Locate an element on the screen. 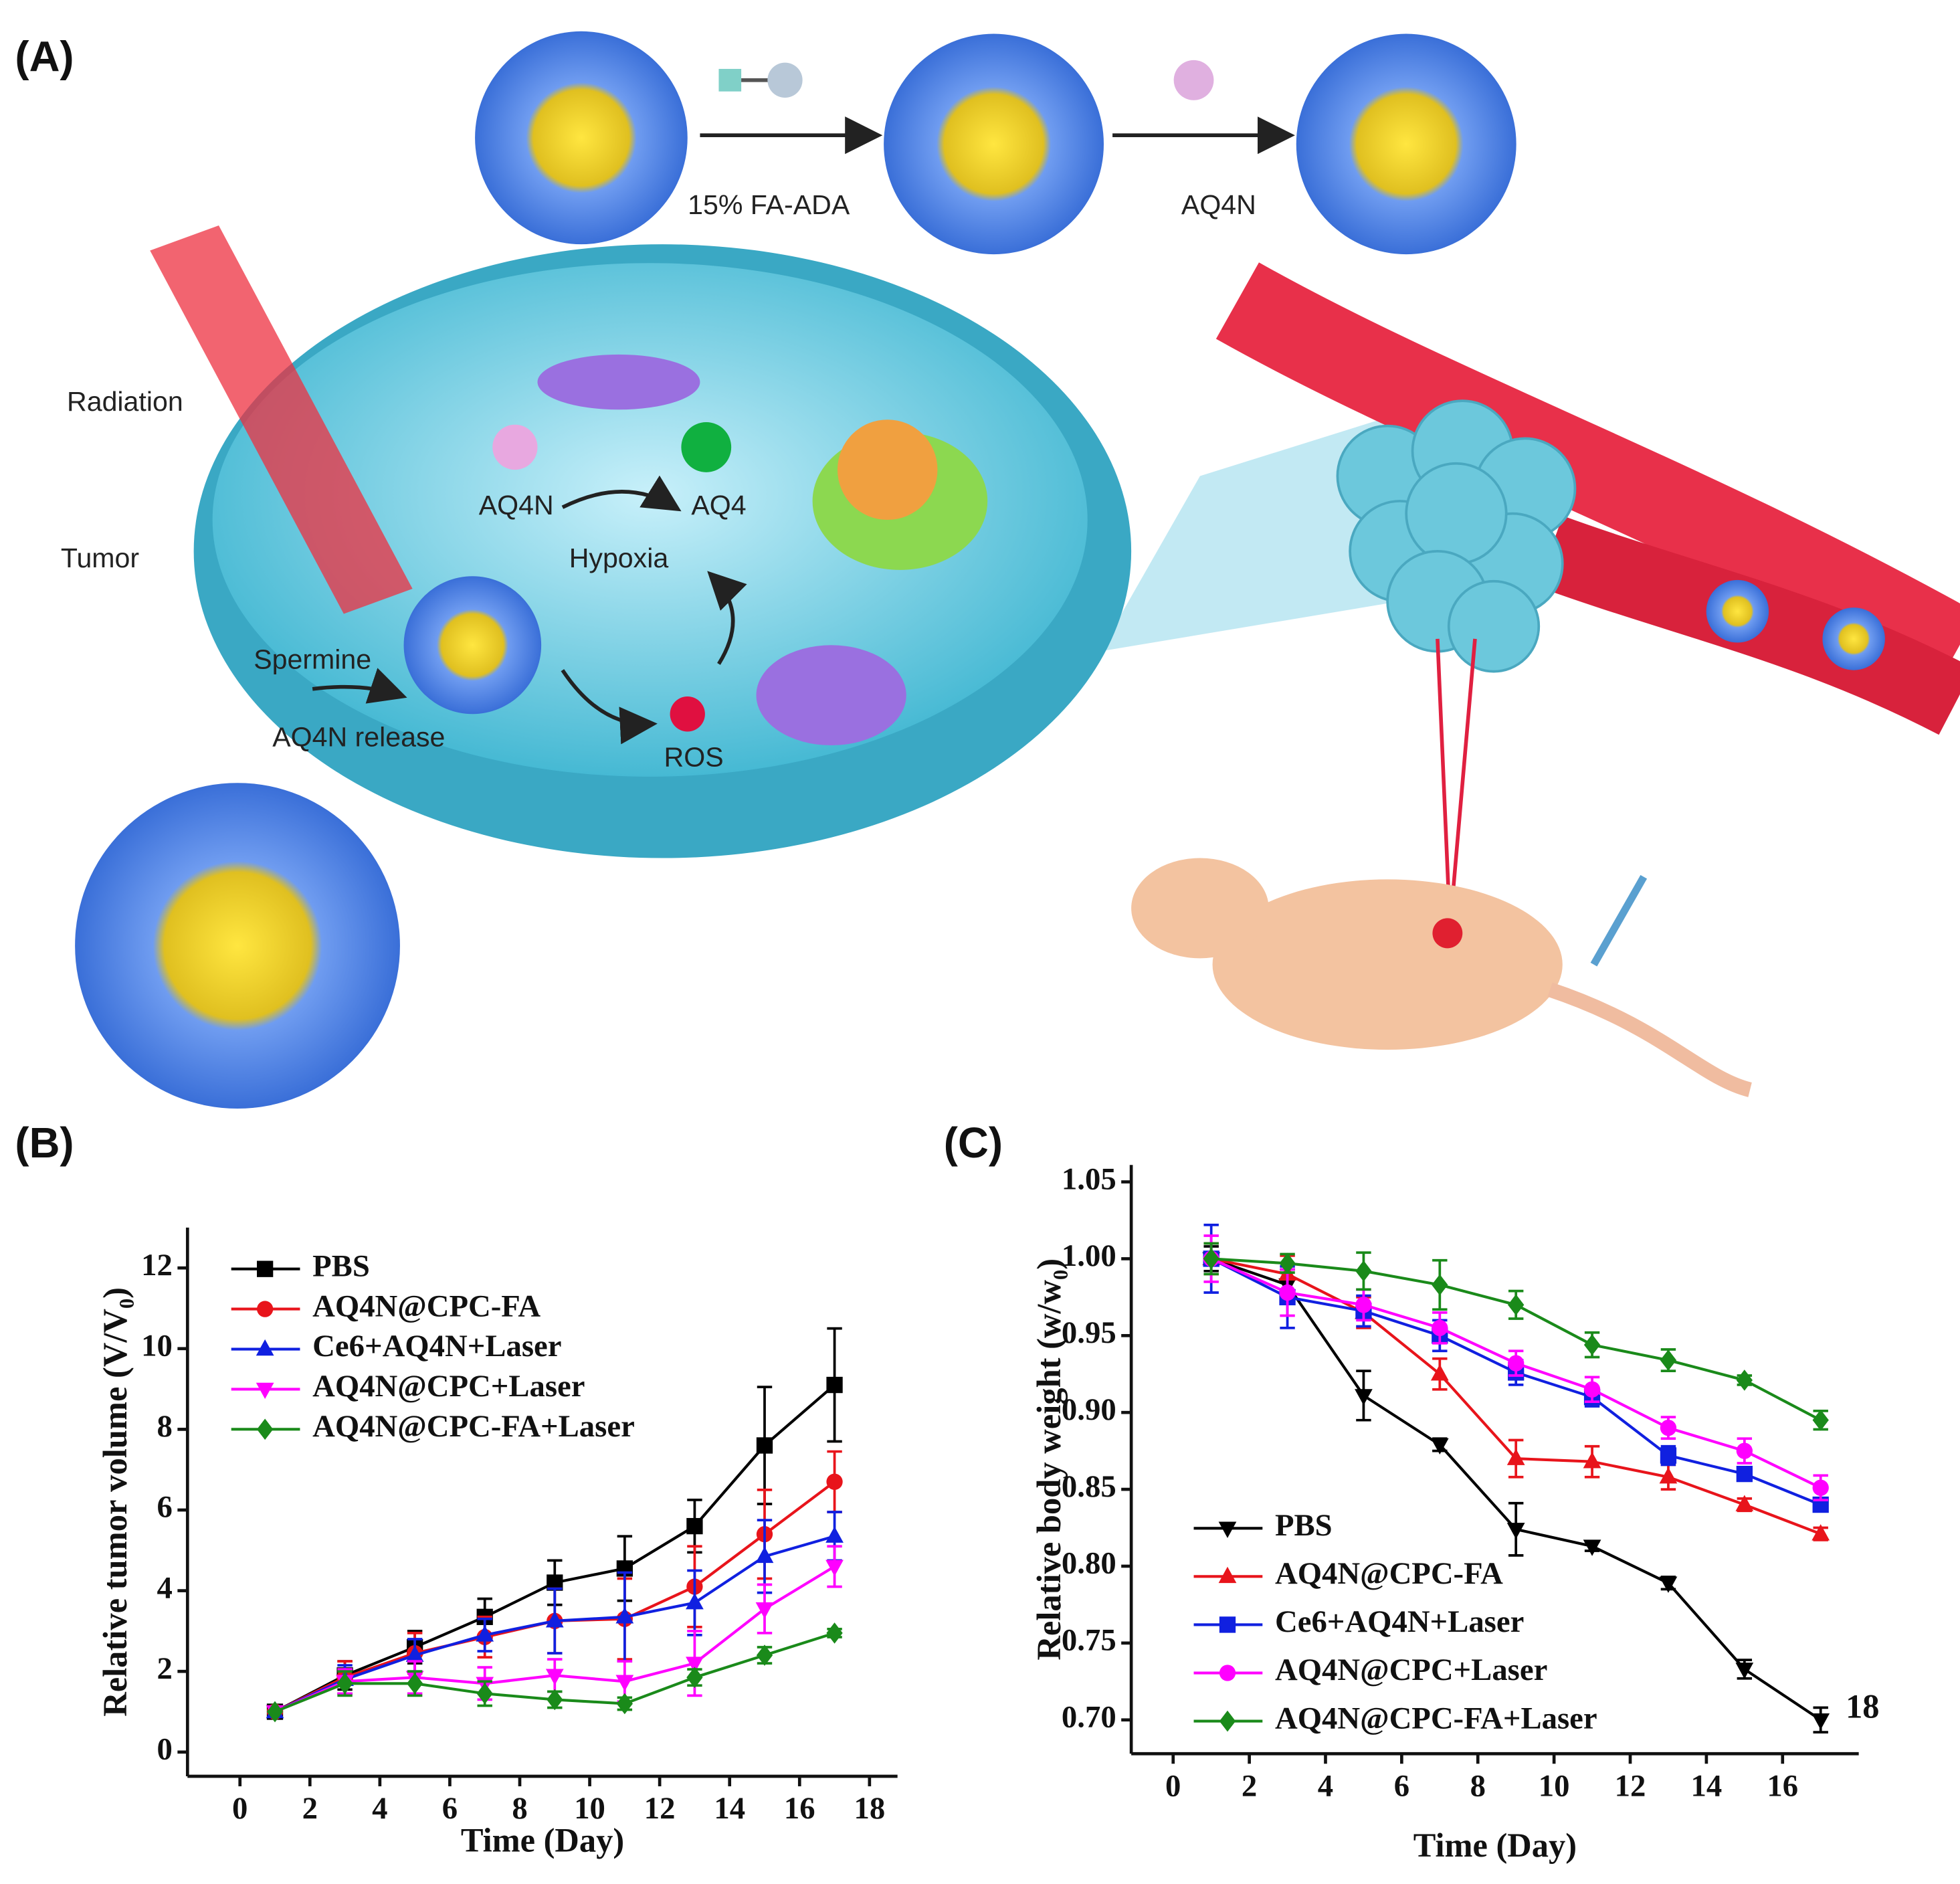 This screenshot has width=1960, height=1884. x-tick-label: 18 is located at coordinates (869, 1808).